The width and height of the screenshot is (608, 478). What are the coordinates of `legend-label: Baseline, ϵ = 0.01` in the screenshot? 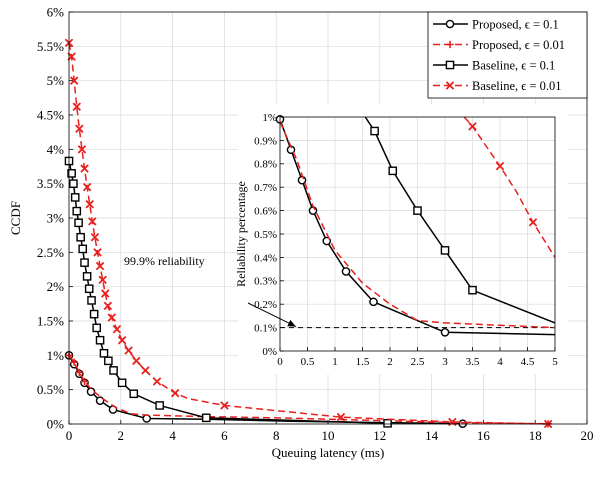 It's located at (517, 86).